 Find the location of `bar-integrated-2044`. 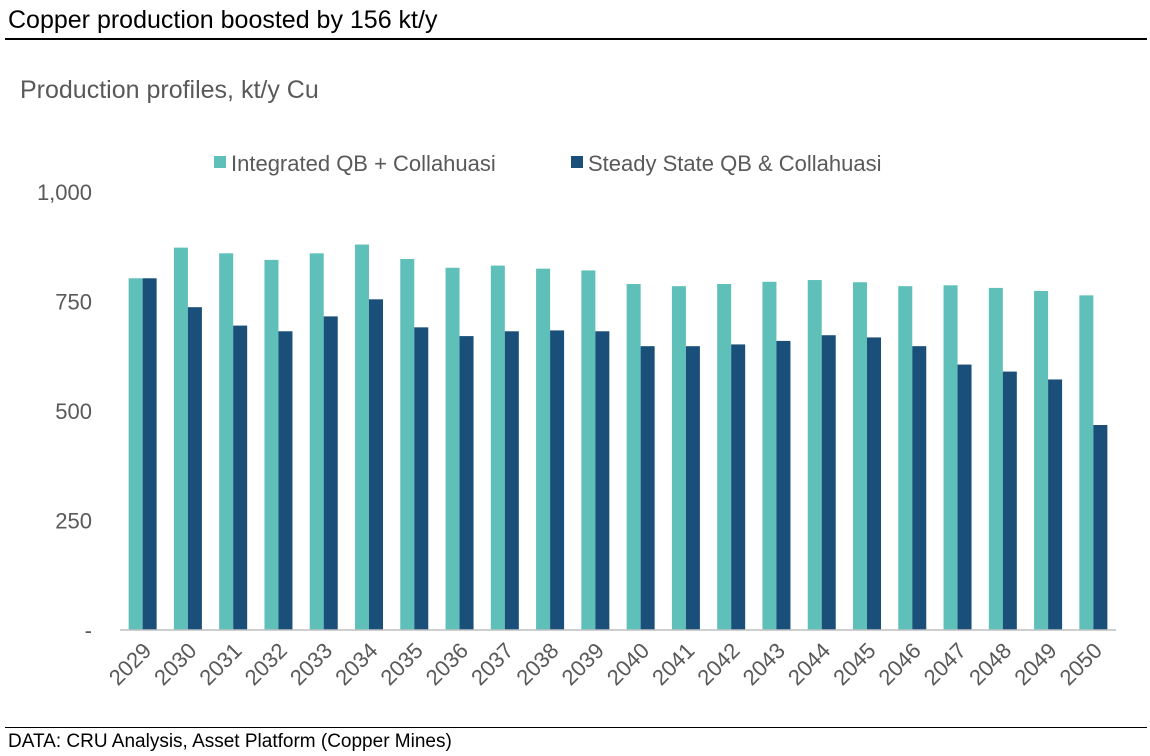

bar-integrated-2044 is located at coordinates (814, 455).